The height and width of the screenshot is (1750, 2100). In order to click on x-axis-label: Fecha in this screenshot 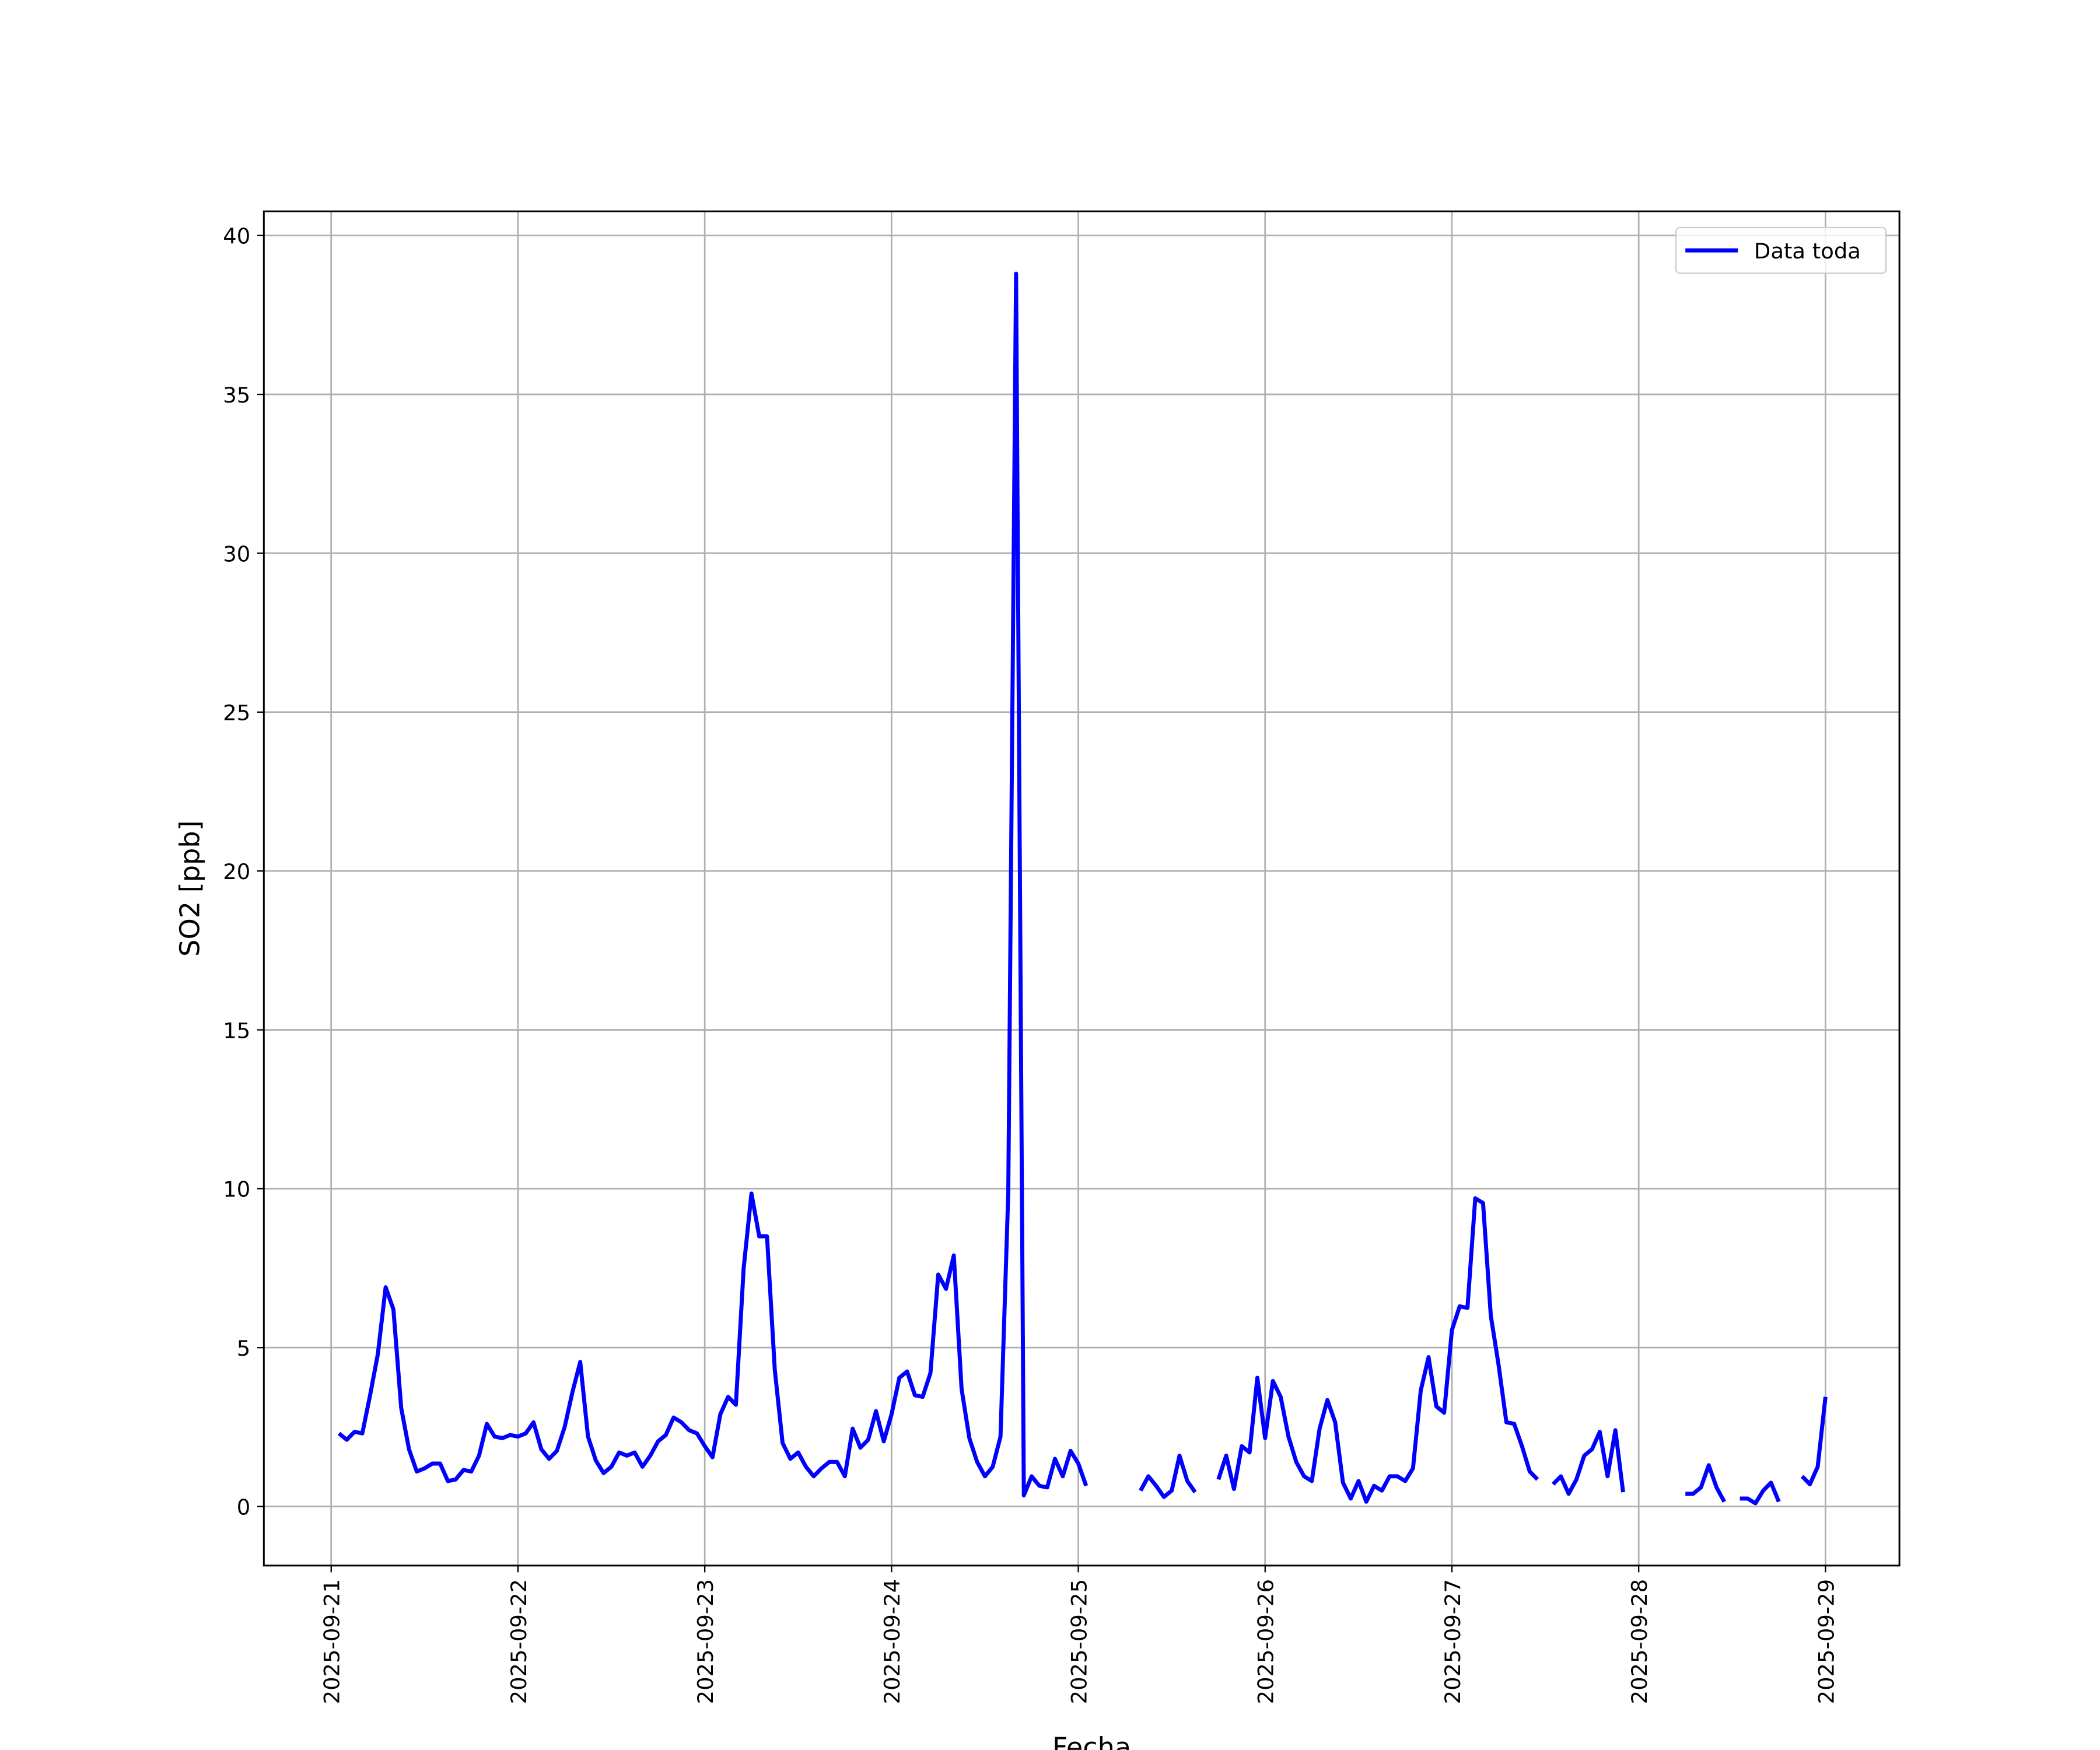, I will do `click(1091, 1741)`.